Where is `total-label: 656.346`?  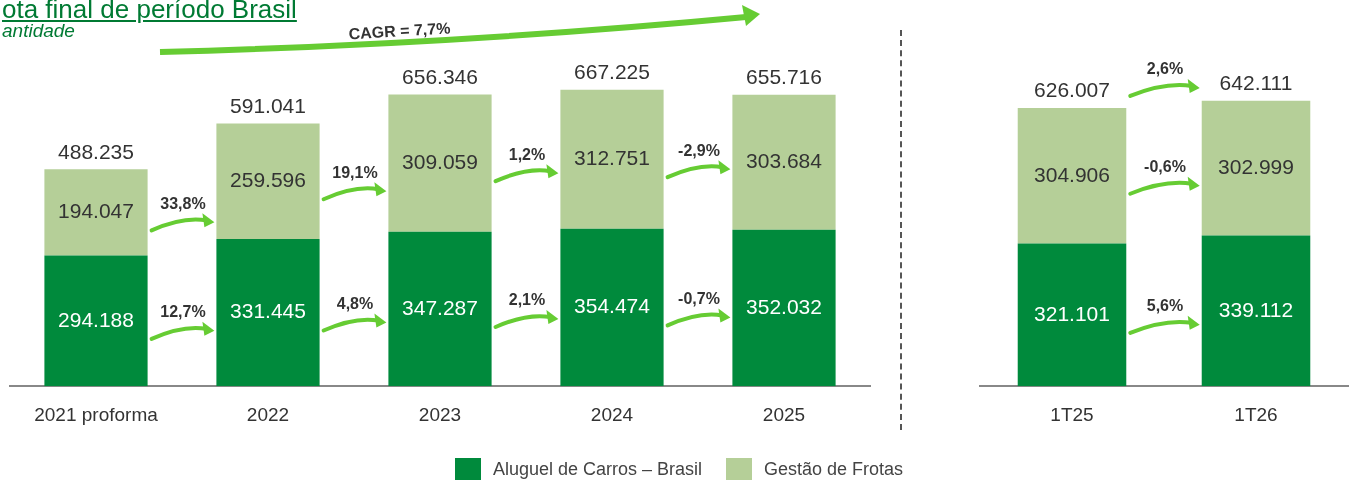
total-label: 656.346 is located at coordinates (440, 76).